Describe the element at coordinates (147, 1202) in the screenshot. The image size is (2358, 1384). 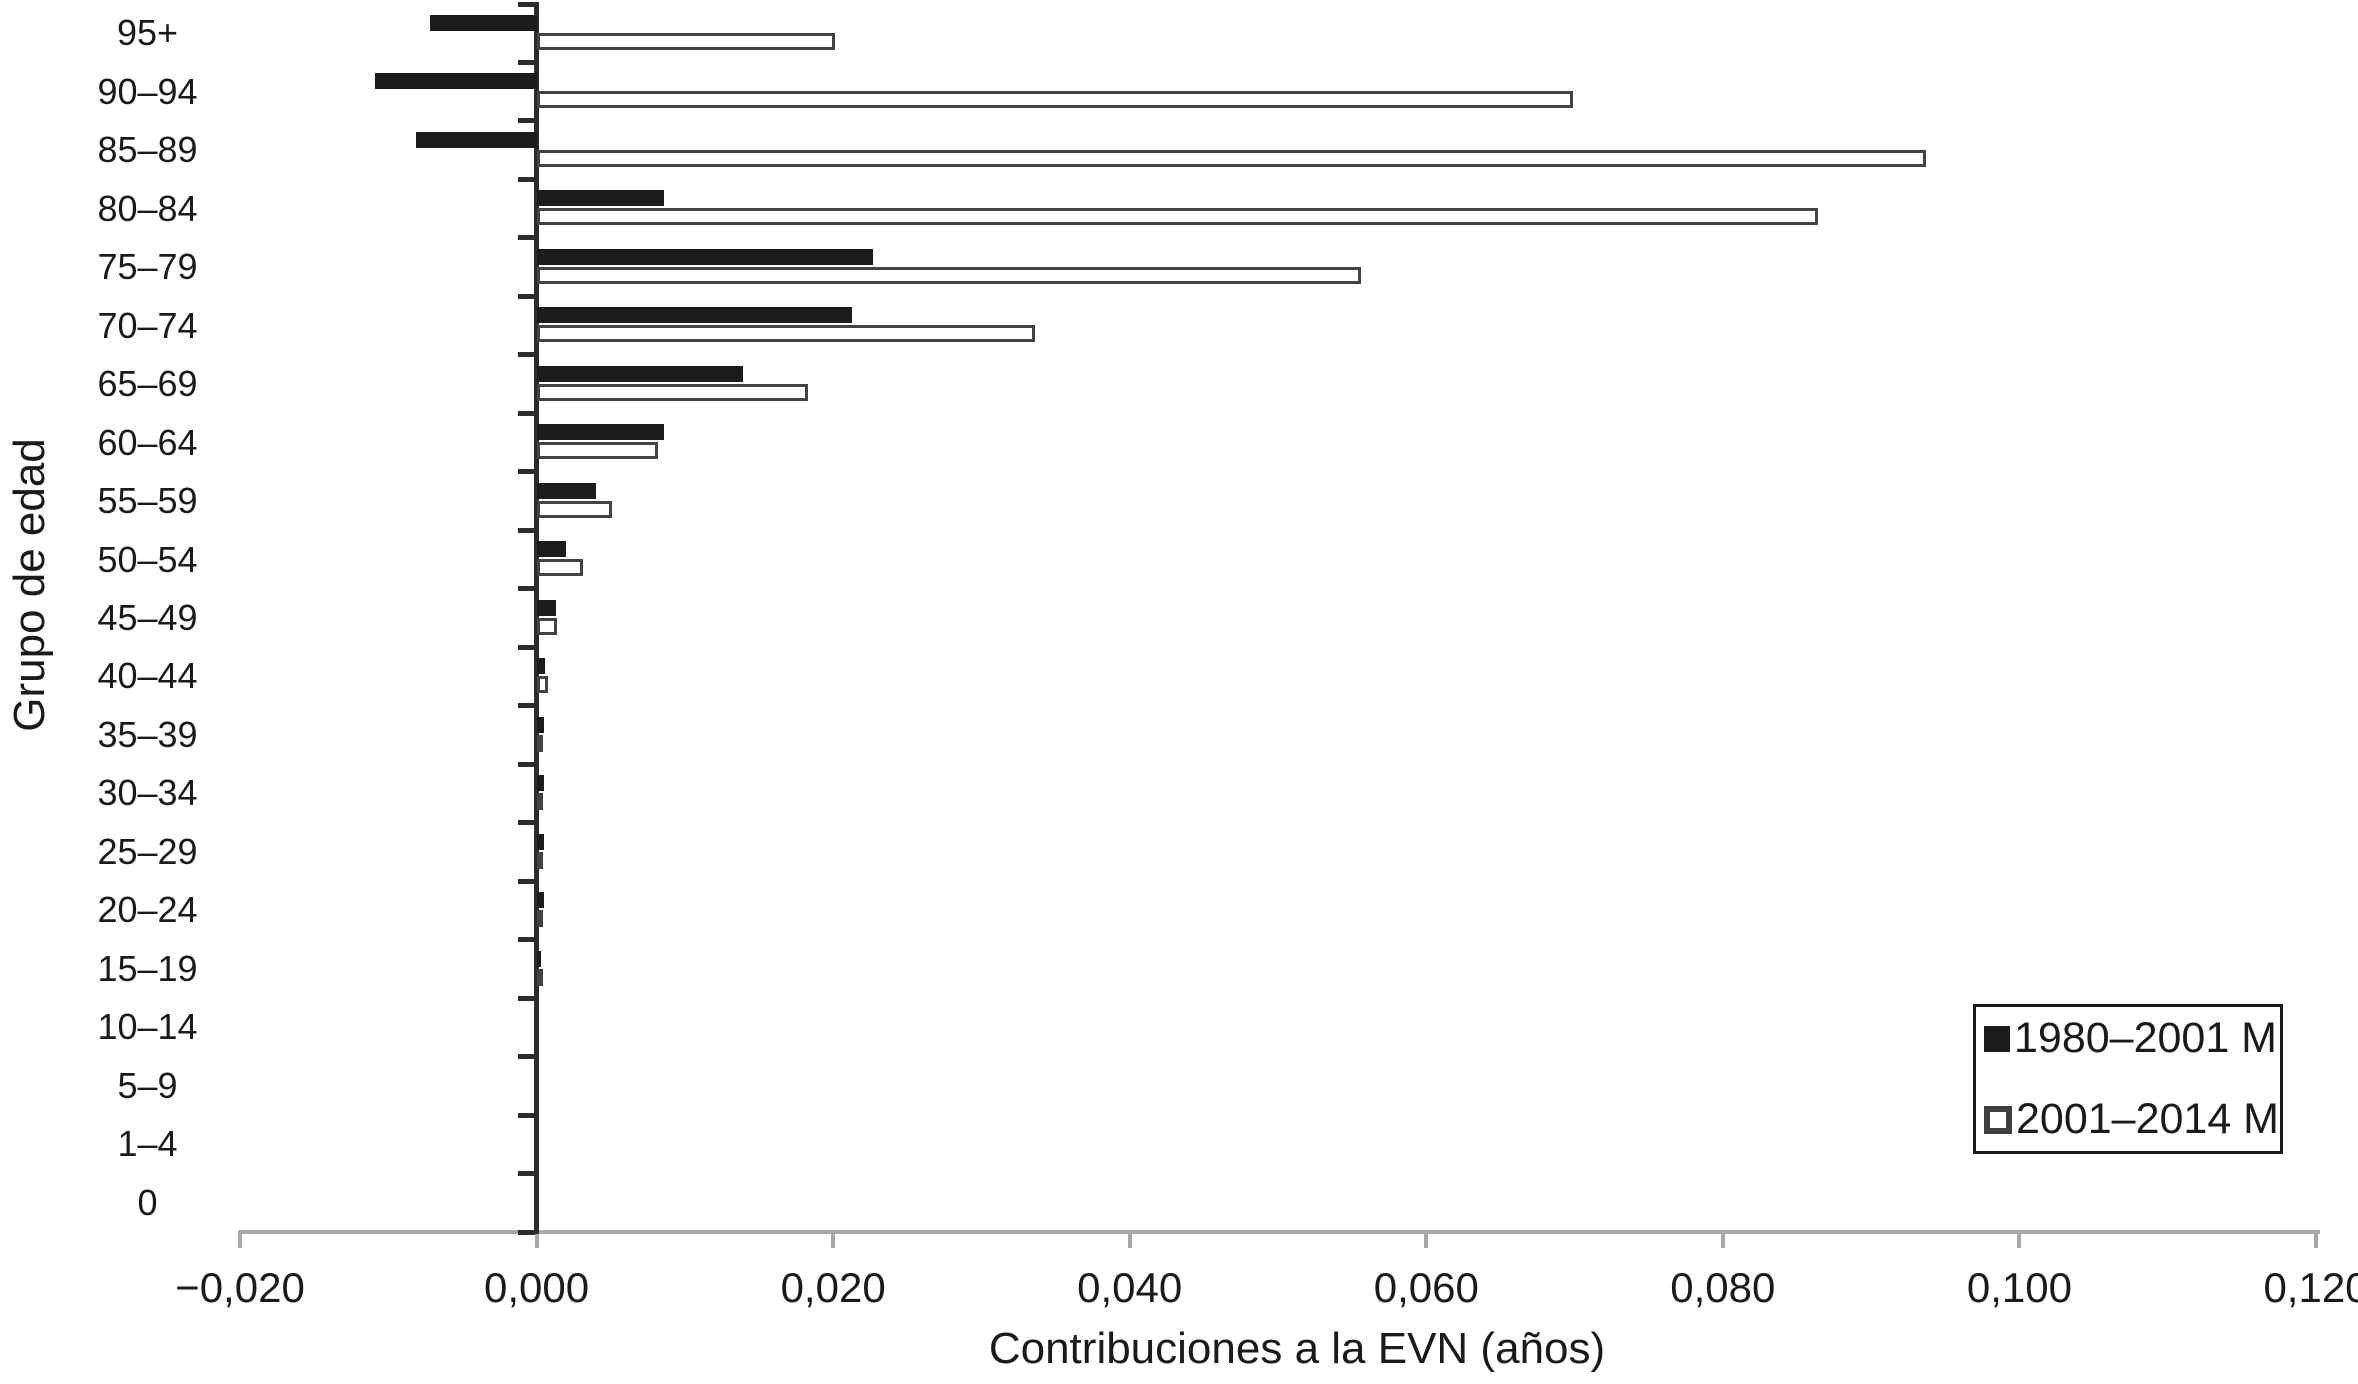
I see `y-tick-label: 0` at that location.